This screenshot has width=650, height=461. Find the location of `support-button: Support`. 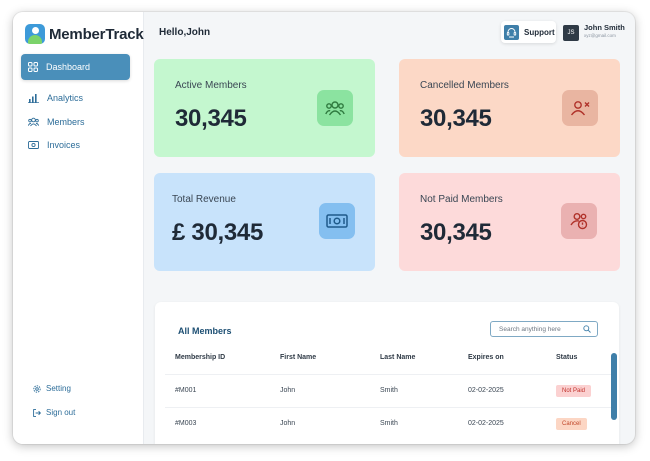

support-button: Support is located at coordinates (528, 32).